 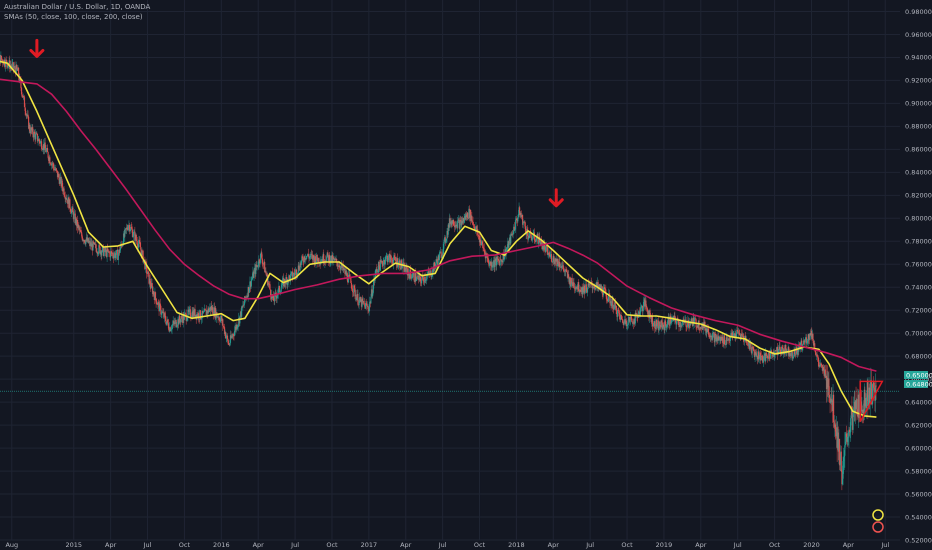 What do you see at coordinates (918, 311) in the screenshot?
I see `y-tick-label: 0.72000` at bounding box center [918, 311].